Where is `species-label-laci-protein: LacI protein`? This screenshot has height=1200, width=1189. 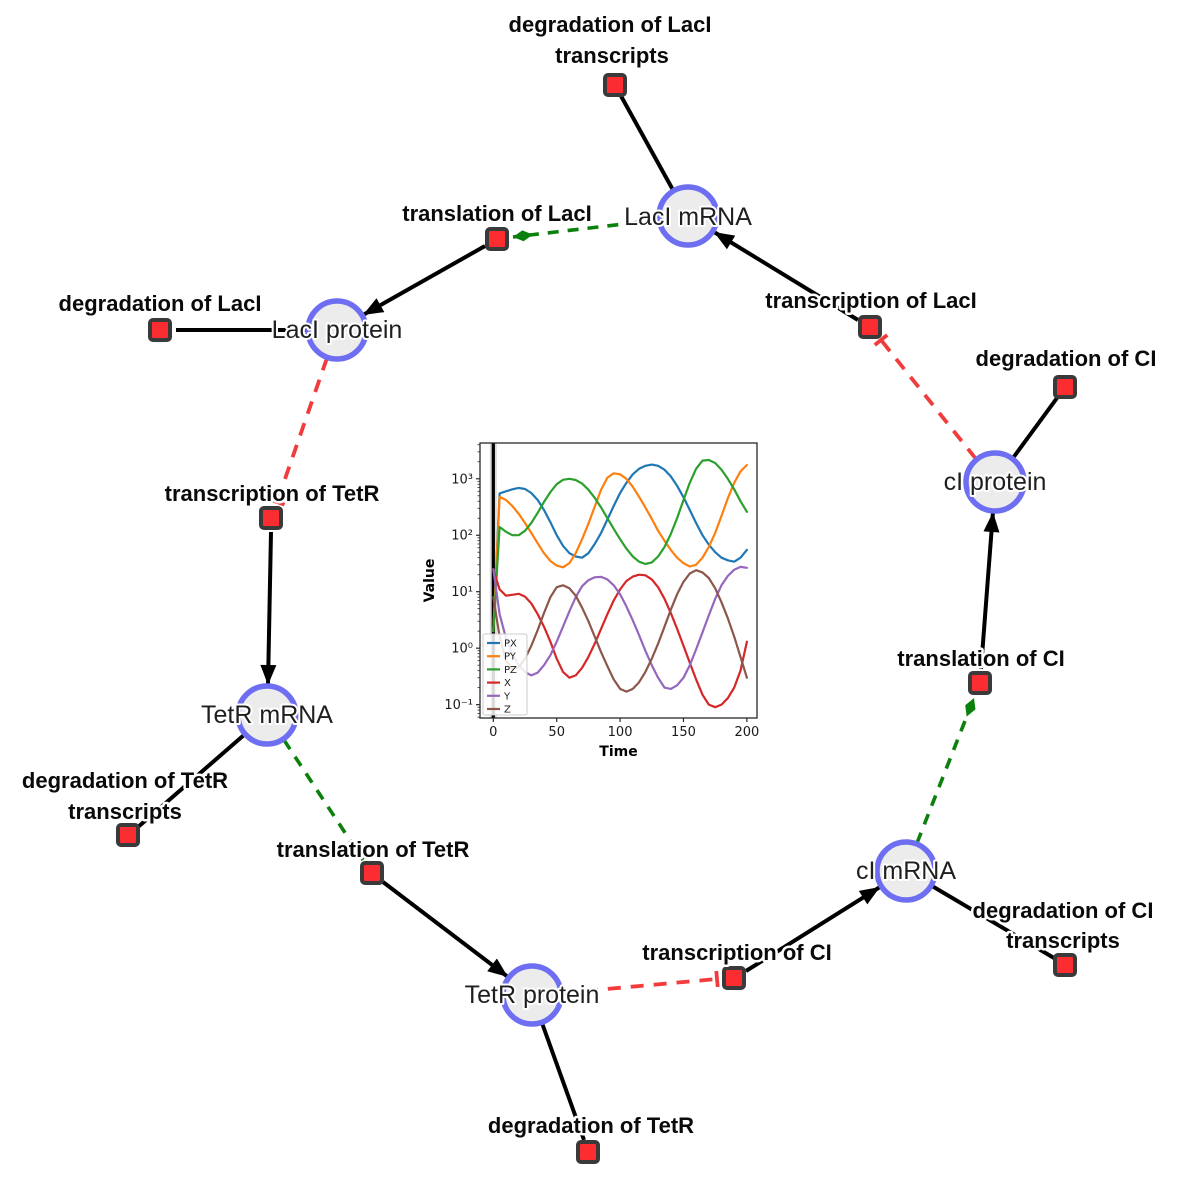
species-label-laci-protein: LacI protein is located at coordinates (337, 330).